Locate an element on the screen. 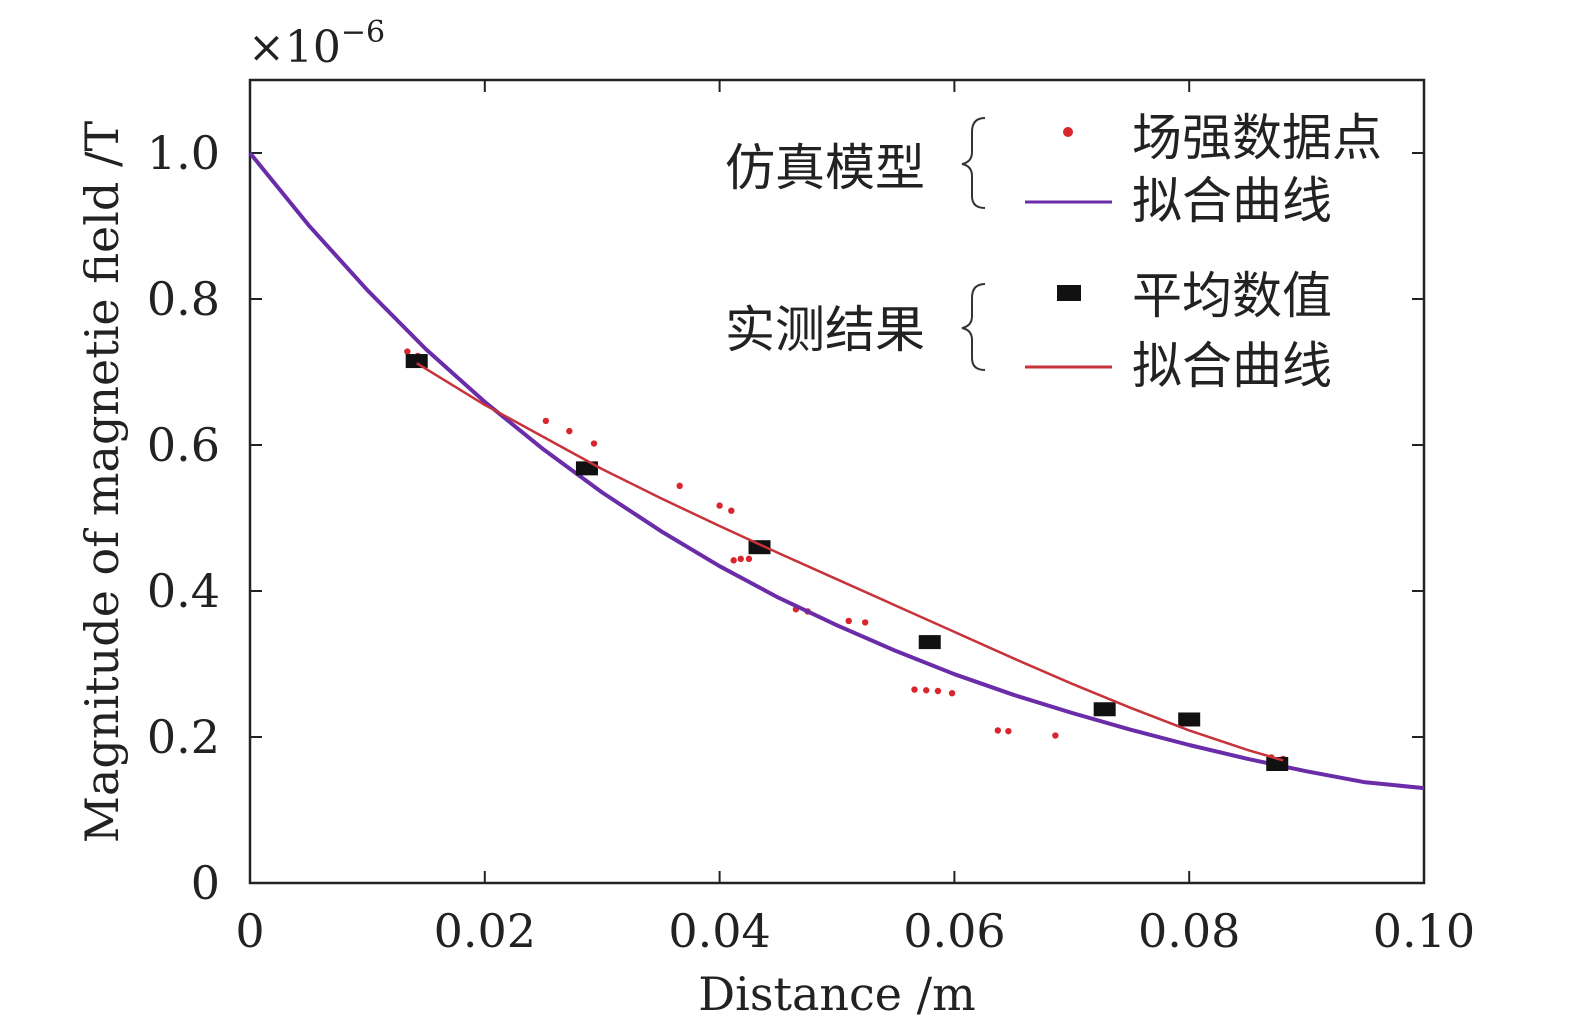  legend-label-field-points: 场强数据点 is located at coordinates (1257, 138).